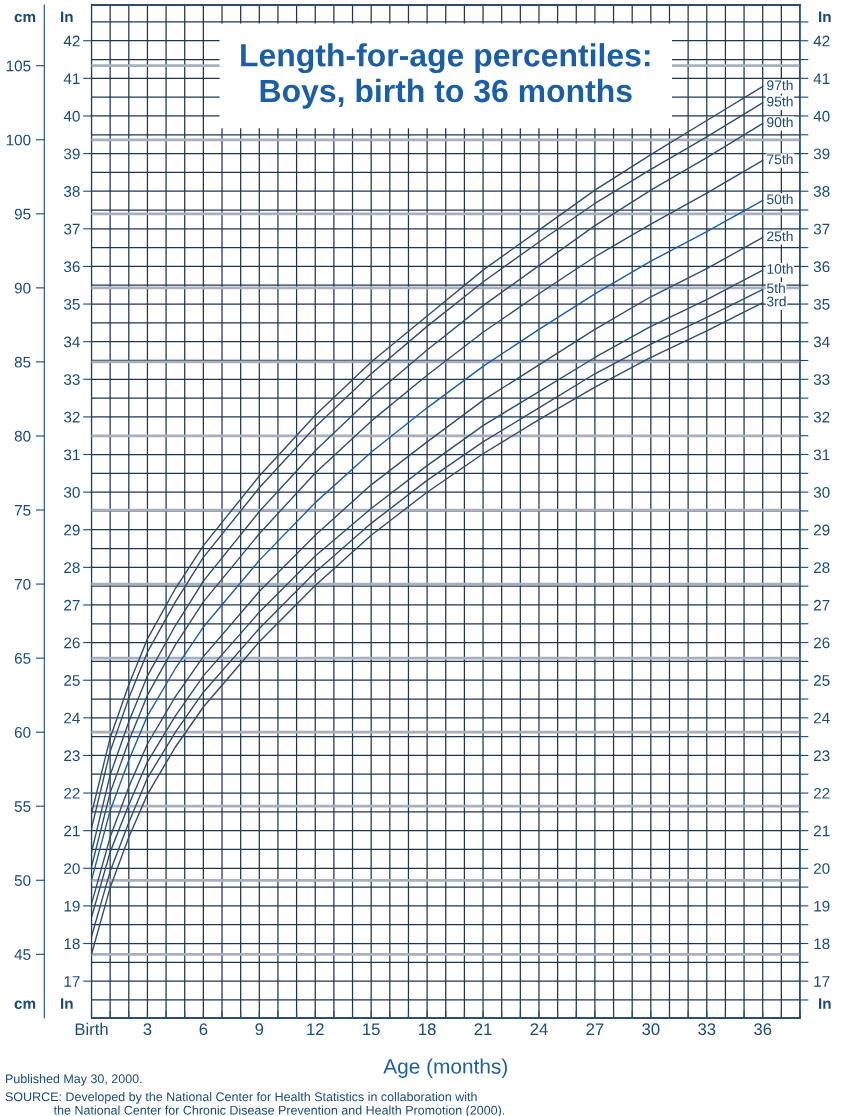 Image resolution: width=852 pixels, height=1116 pixels. What do you see at coordinates (71, 492) in the screenshot?
I see `y2-tick-label: 30` at bounding box center [71, 492].